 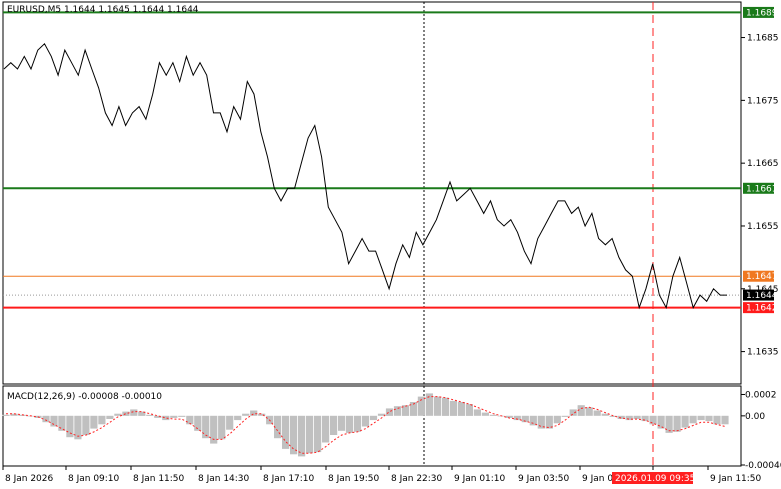 I want to click on price-ytick-label: 1.1675, so click(x=763, y=101).